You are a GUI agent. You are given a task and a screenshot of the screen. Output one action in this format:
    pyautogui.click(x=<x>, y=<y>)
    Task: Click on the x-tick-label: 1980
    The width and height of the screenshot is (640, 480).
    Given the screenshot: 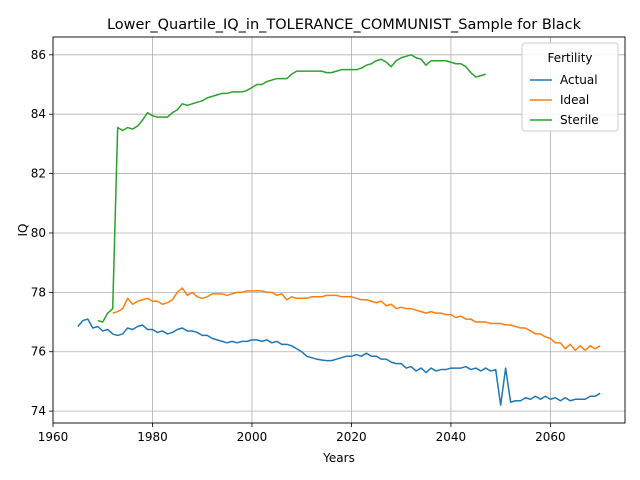 What is the action you would take?
    pyautogui.click(x=152, y=437)
    